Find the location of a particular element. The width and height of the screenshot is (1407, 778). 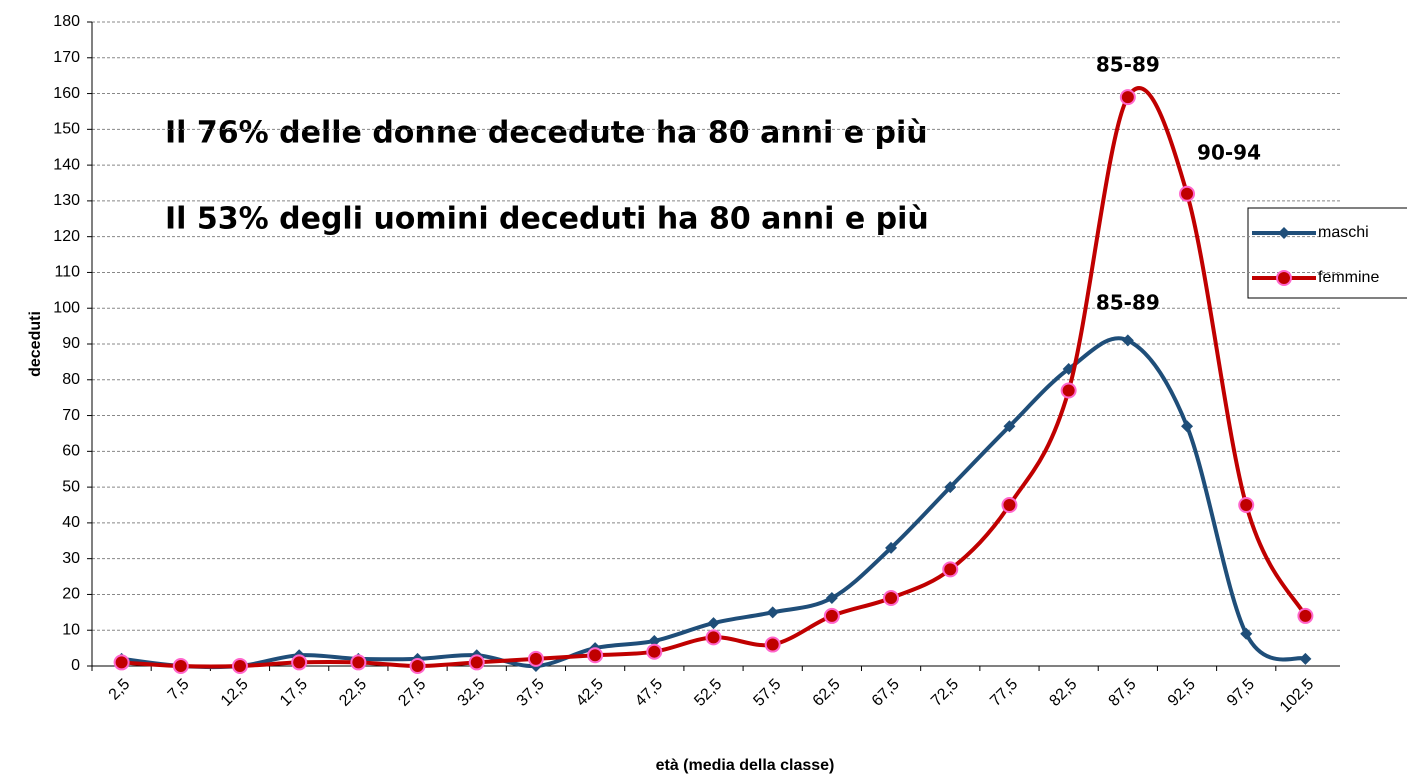

y-tick-label: 20 is located at coordinates (71, 594).